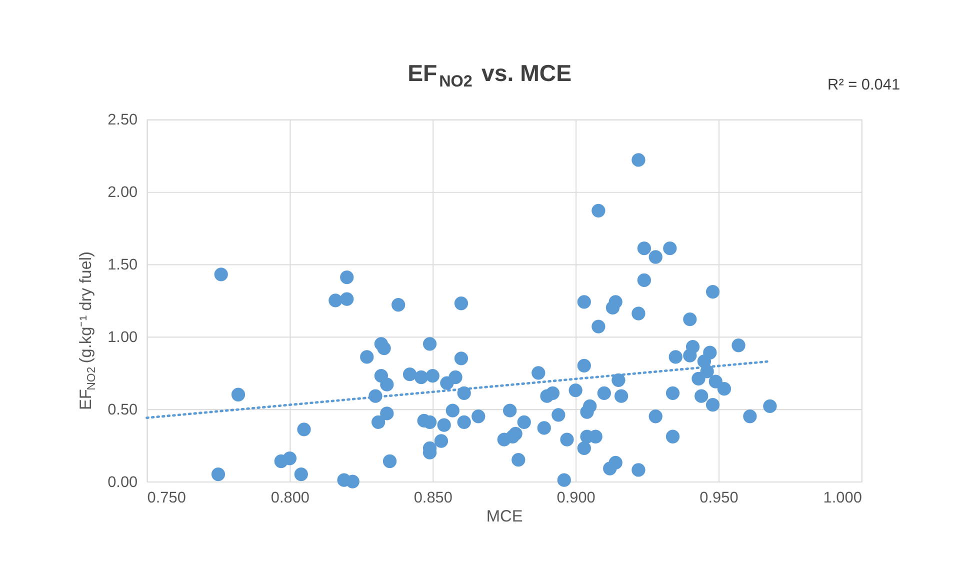 The width and height of the screenshot is (958, 562). What do you see at coordinates (123, 482) in the screenshot?
I see `y-tick-label: 0.00` at bounding box center [123, 482].